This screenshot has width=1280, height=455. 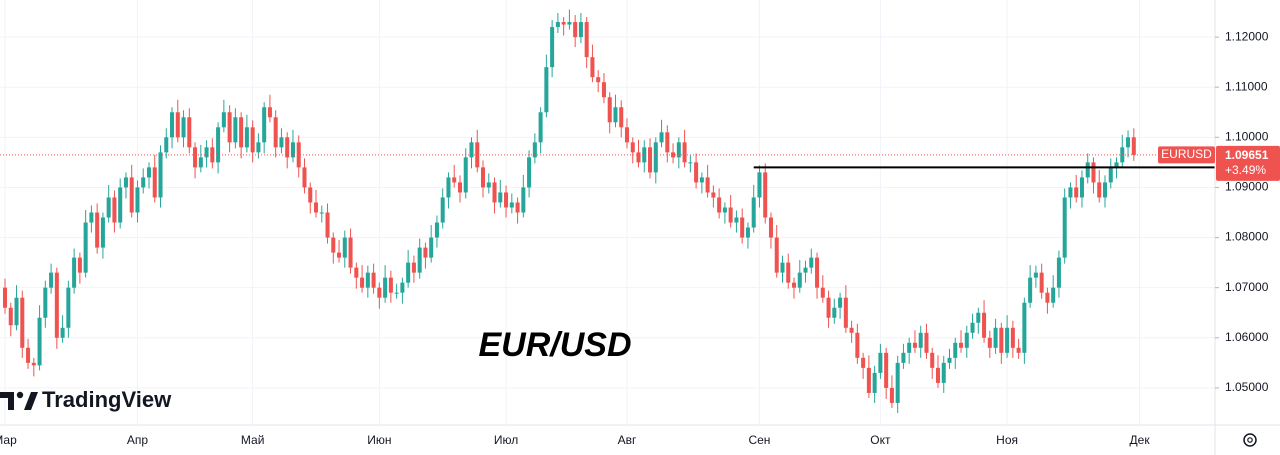 What do you see at coordinates (759, 440) in the screenshot?
I see `x-tick-label: Сен` at bounding box center [759, 440].